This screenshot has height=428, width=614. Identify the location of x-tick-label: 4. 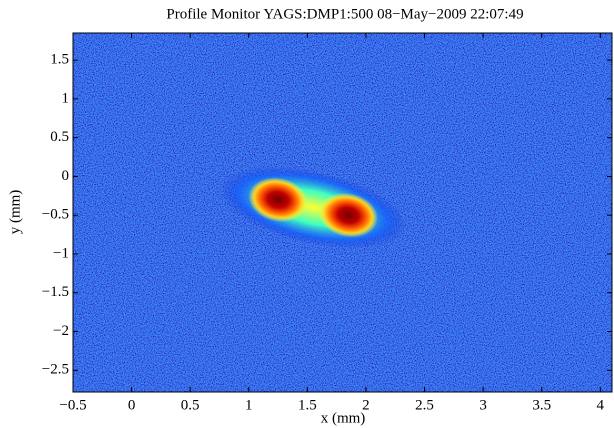
(601, 405).